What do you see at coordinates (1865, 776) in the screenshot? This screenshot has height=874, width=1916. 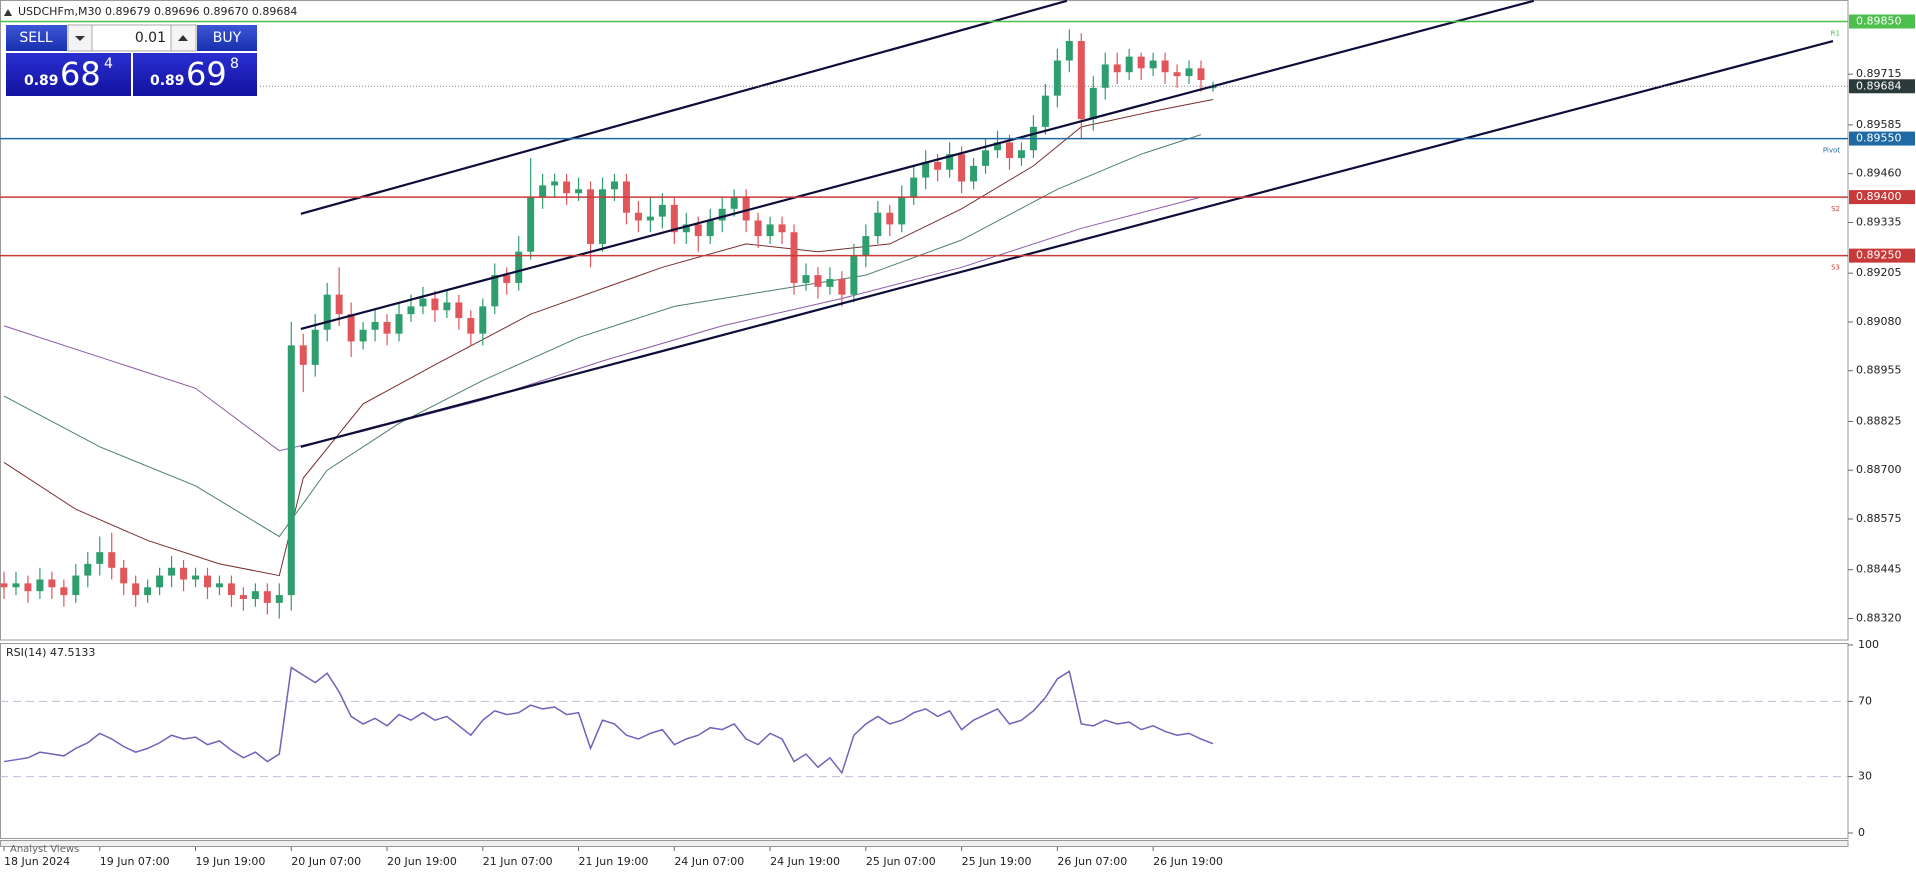 I see `y-tick-label: 30` at bounding box center [1865, 776].